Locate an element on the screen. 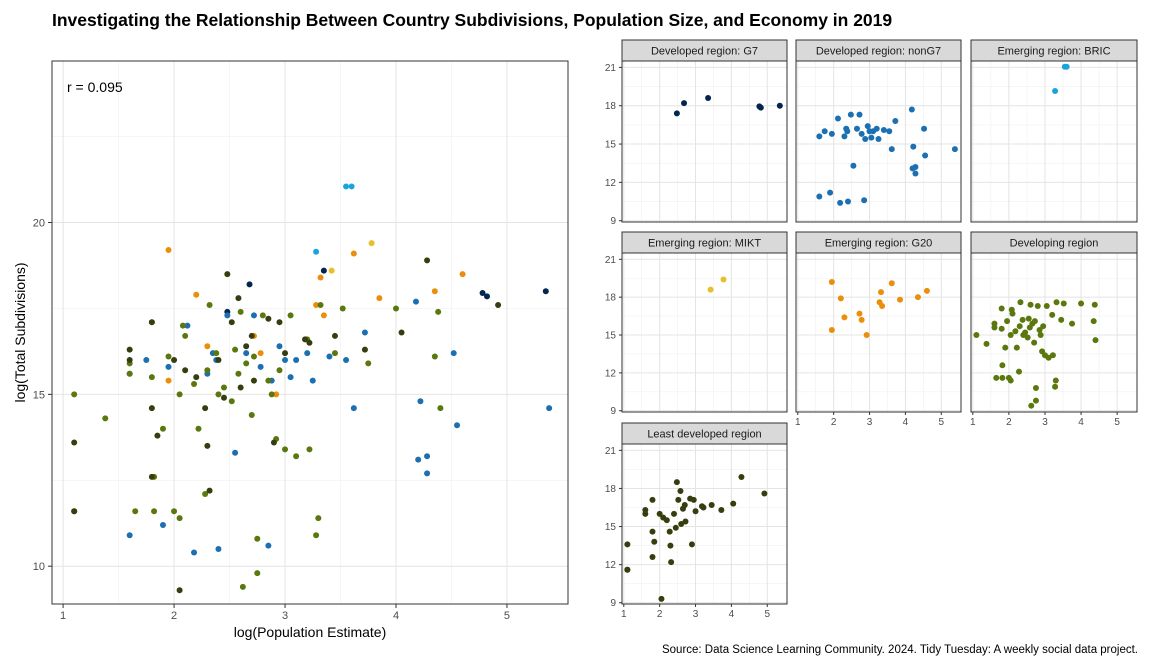  facet-strip-label: Developed region: G7 is located at coordinates (704, 52).